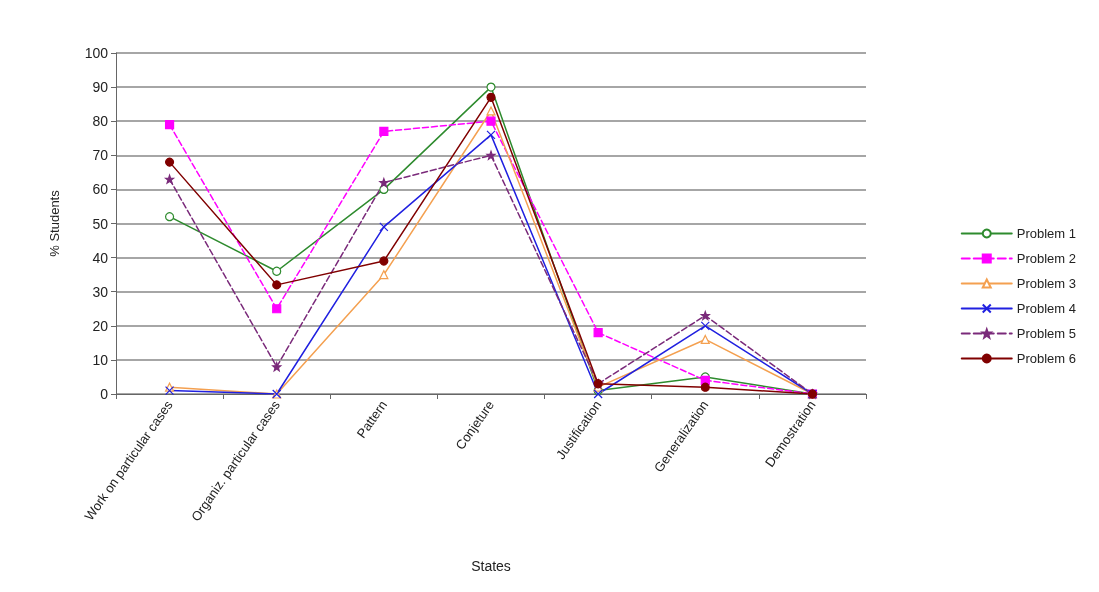  Describe the element at coordinates (96, 53) in the screenshot. I see `y-tick-label: 100` at that location.